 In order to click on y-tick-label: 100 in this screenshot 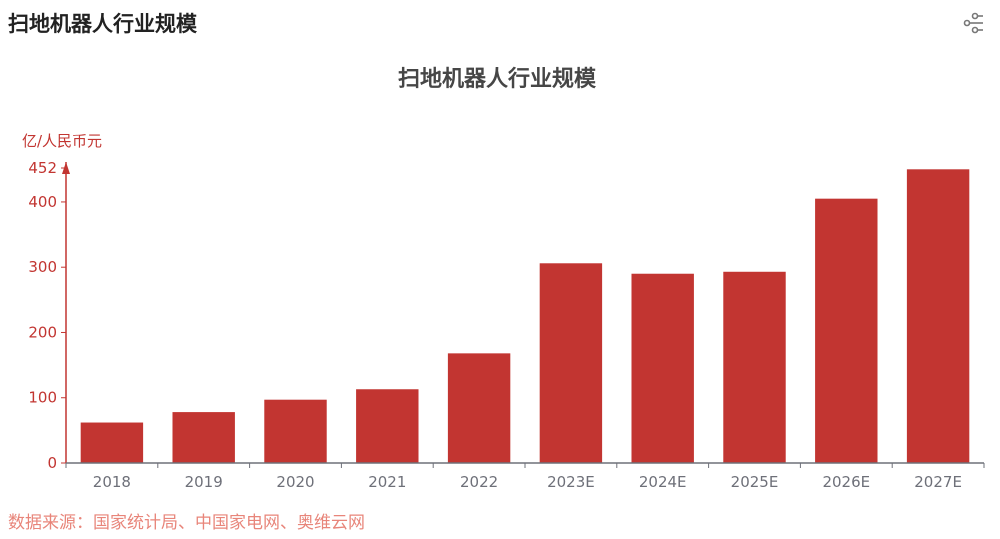, I will do `click(42, 398)`.